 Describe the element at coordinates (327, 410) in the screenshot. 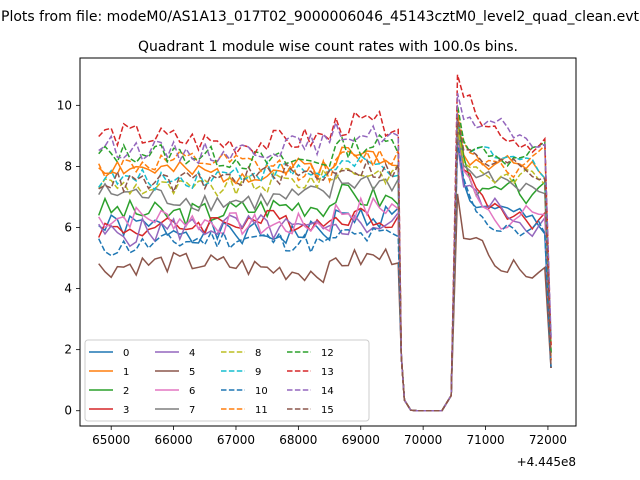

I see `legend-label-15: 15` at that location.